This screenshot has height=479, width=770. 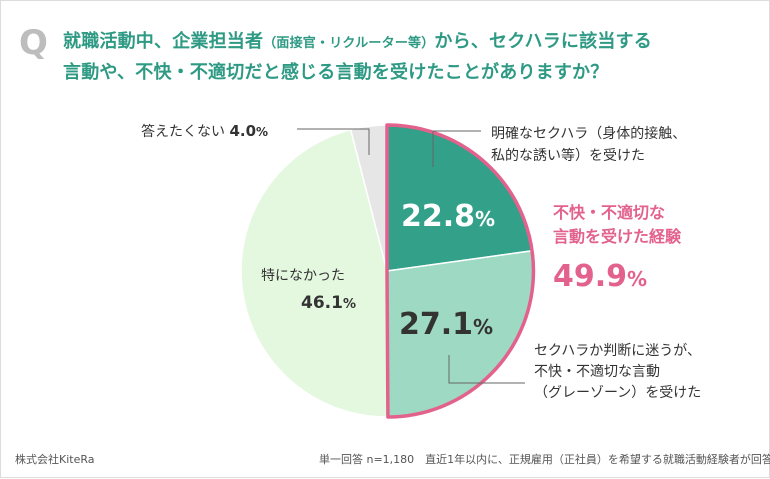 I want to click on slice-label-line: 明確なセクハラ（身体的接触、, so click(x=589, y=134).